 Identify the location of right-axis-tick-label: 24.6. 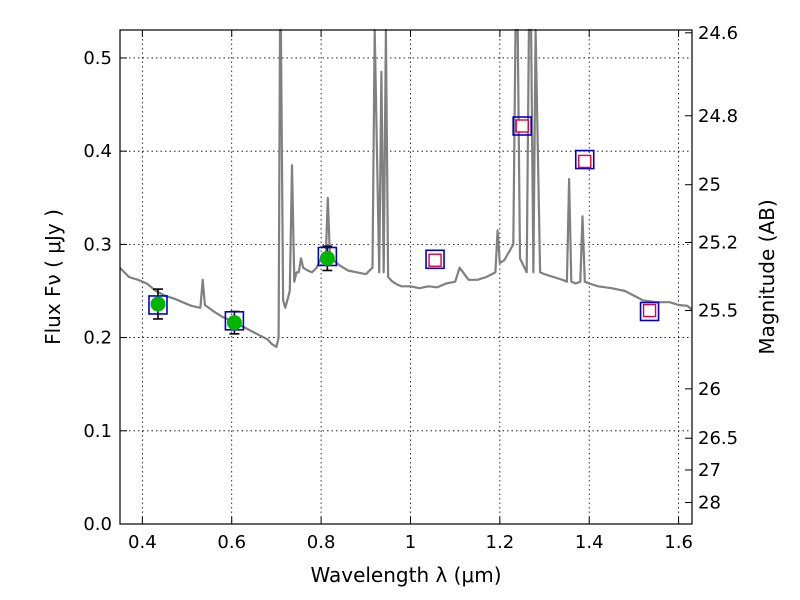
(718, 33).